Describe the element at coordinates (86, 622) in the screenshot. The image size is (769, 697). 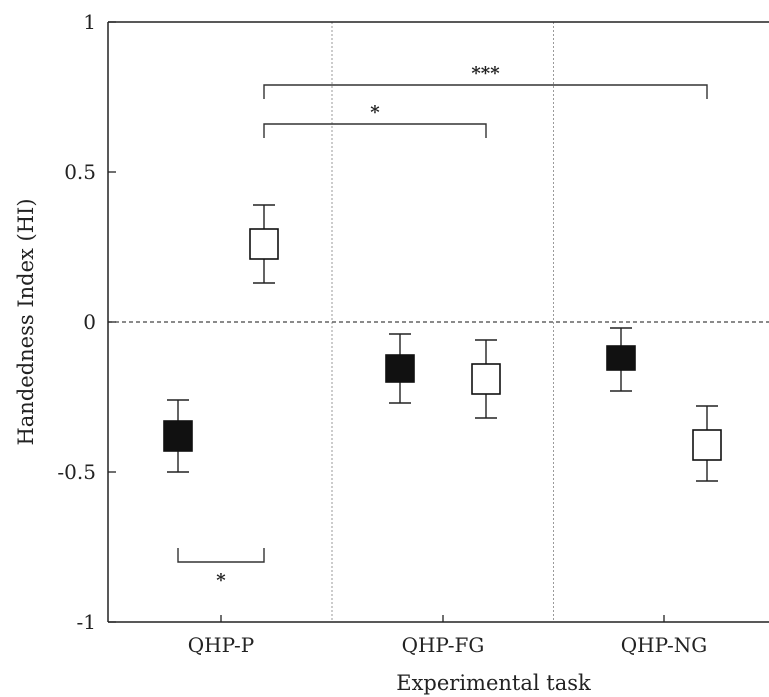
I see `y-tick-label-4: -1` at that location.